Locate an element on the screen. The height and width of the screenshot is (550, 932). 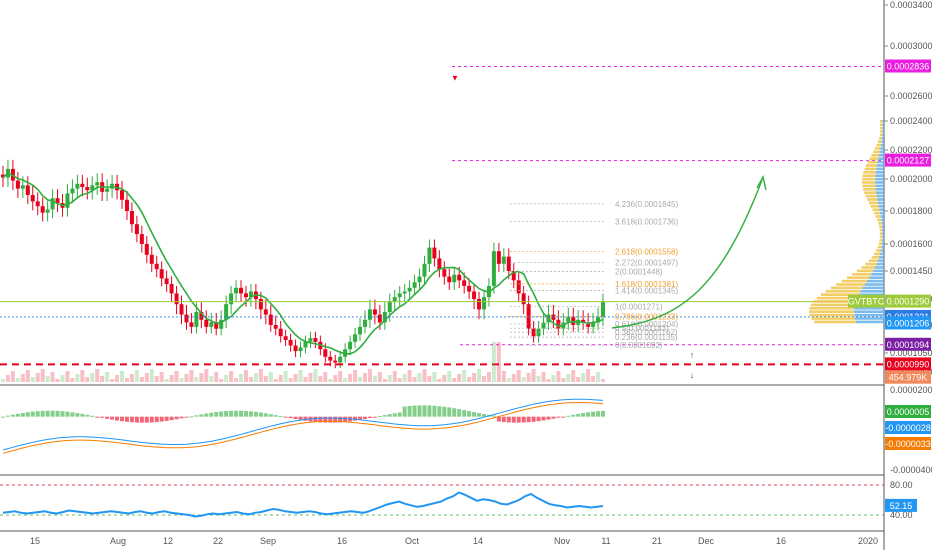
macd-y-tick-label: 0.0000200 is located at coordinates (911, 390).